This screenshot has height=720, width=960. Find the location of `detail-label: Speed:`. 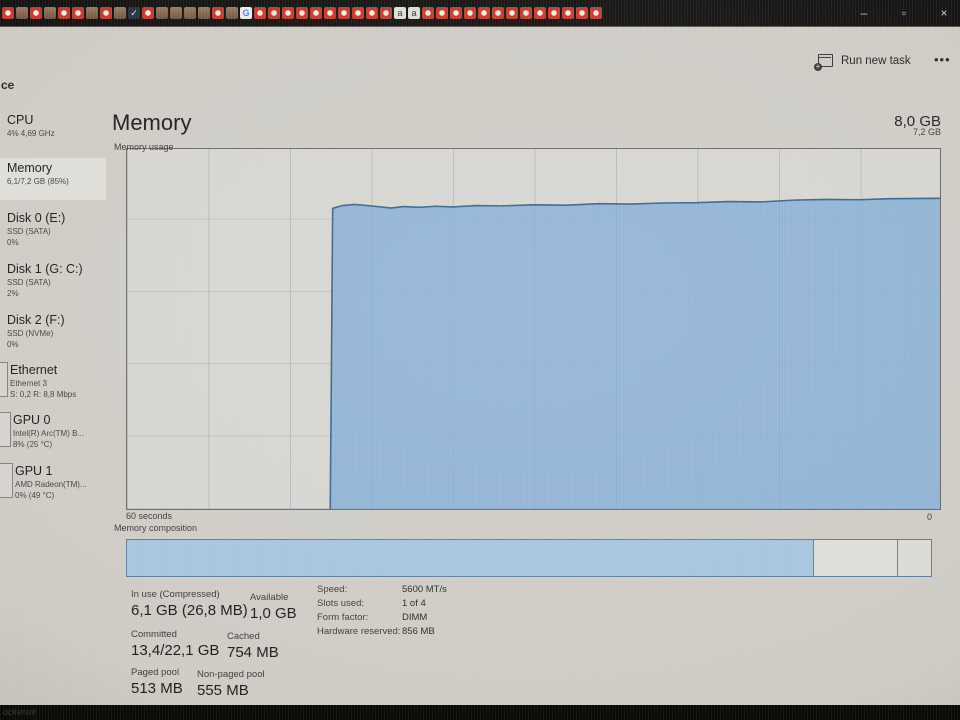

detail-label: Speed: is located at coordinates (332, 589).